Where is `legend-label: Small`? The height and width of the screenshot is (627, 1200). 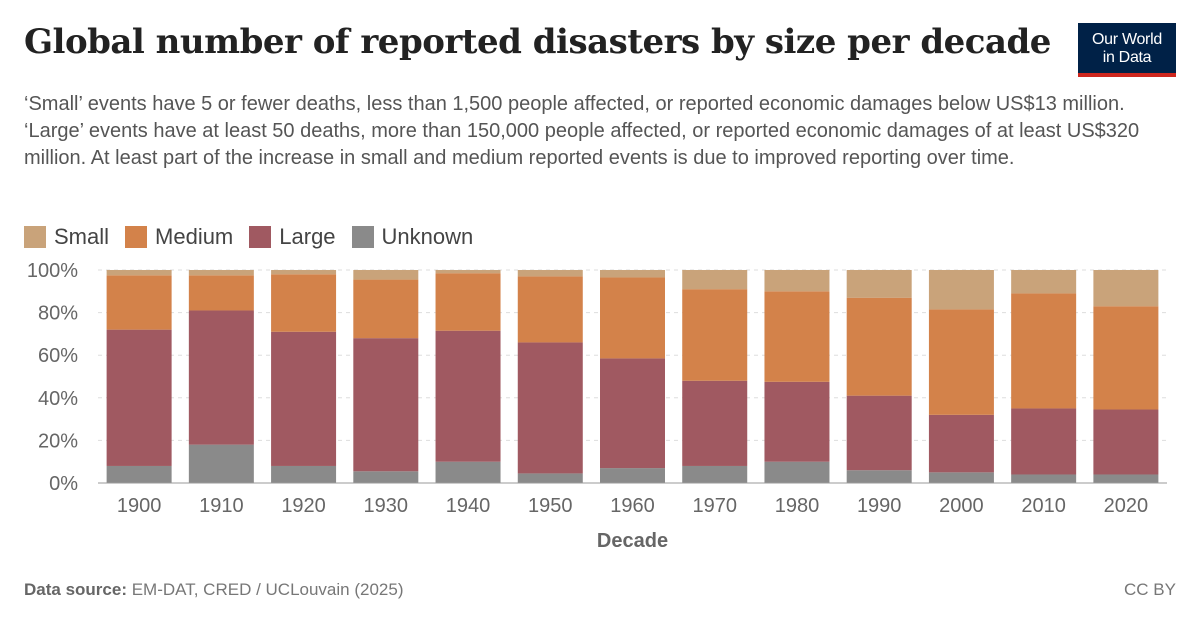
legend-label: Small is located at coordinates (81, 237).